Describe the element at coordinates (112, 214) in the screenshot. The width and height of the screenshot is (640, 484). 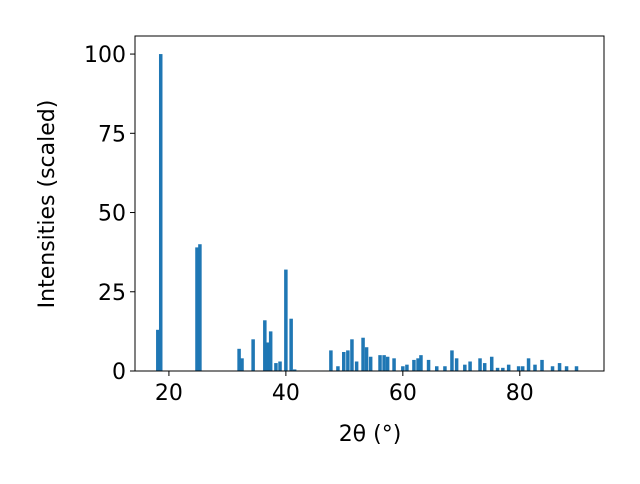
I see `y-tick-label: 50` at that location.